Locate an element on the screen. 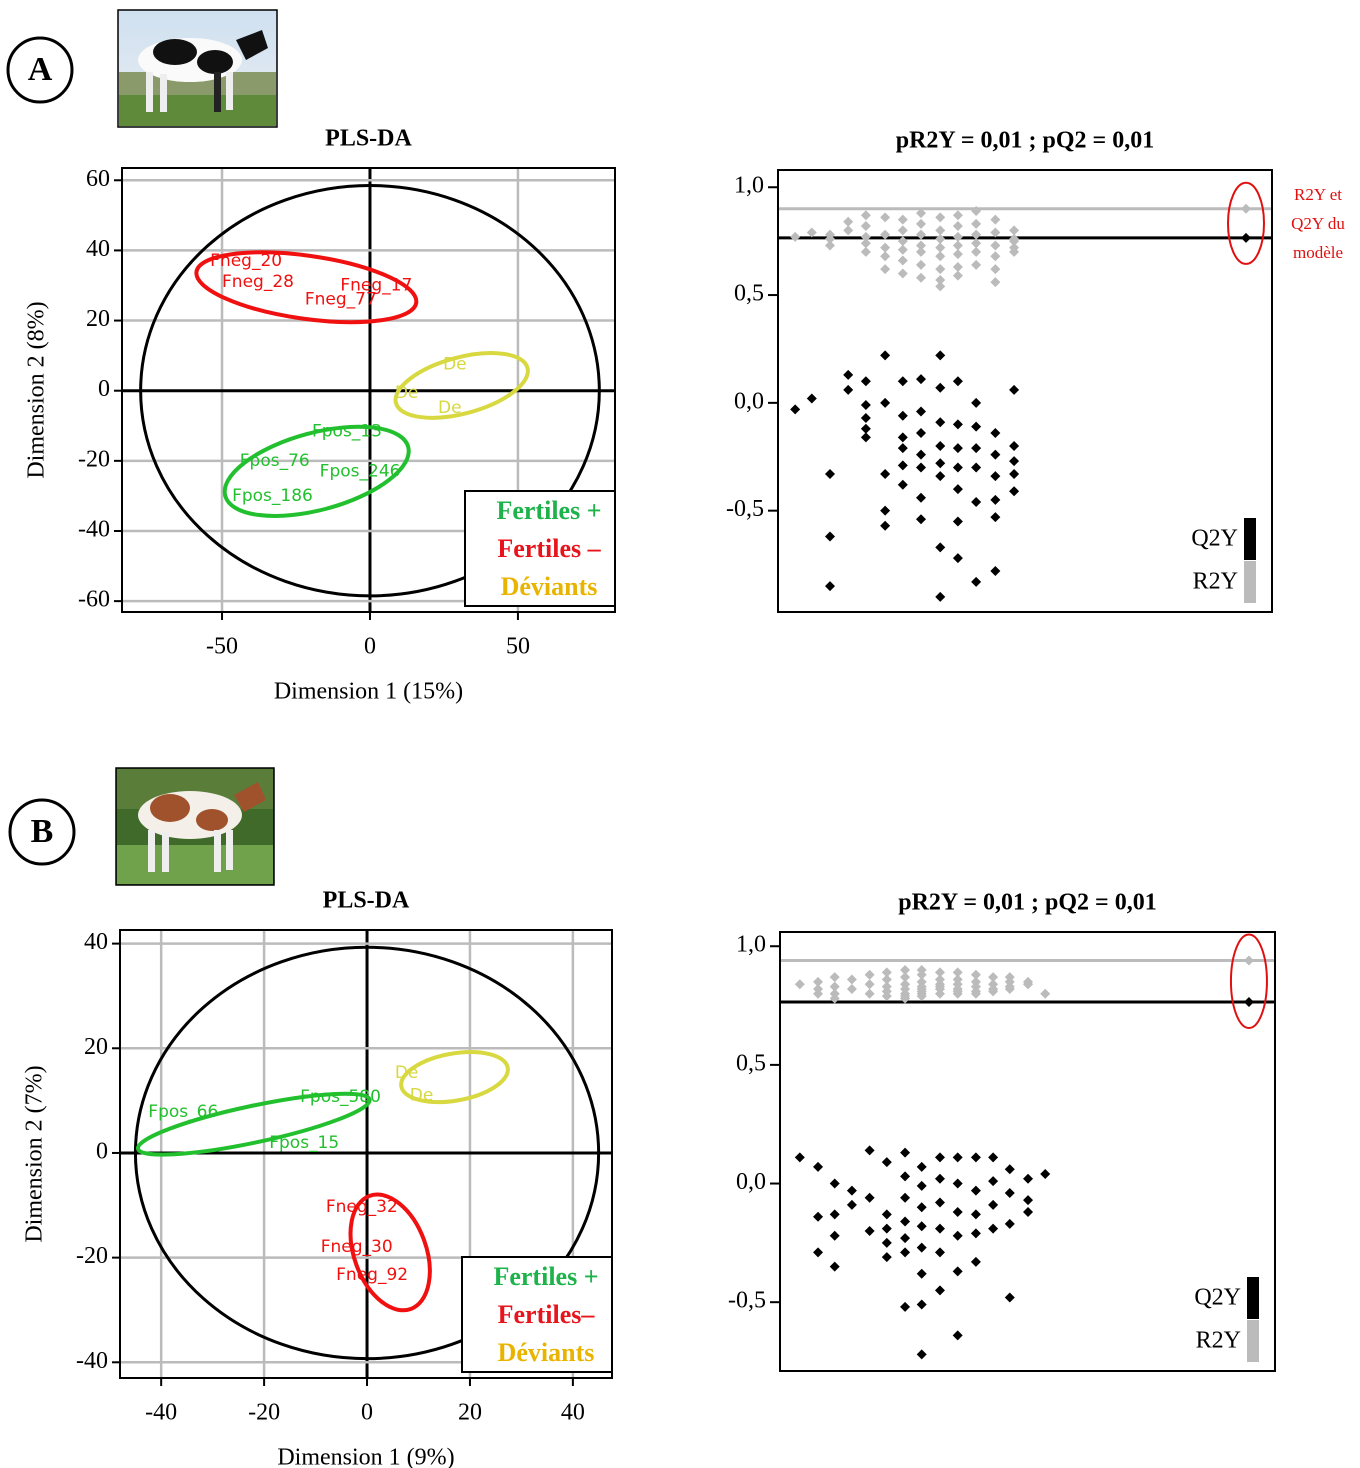 This screenshot has width=1360, height=1468. y-tick-label: 20 is located at coordinates (96, 1047).